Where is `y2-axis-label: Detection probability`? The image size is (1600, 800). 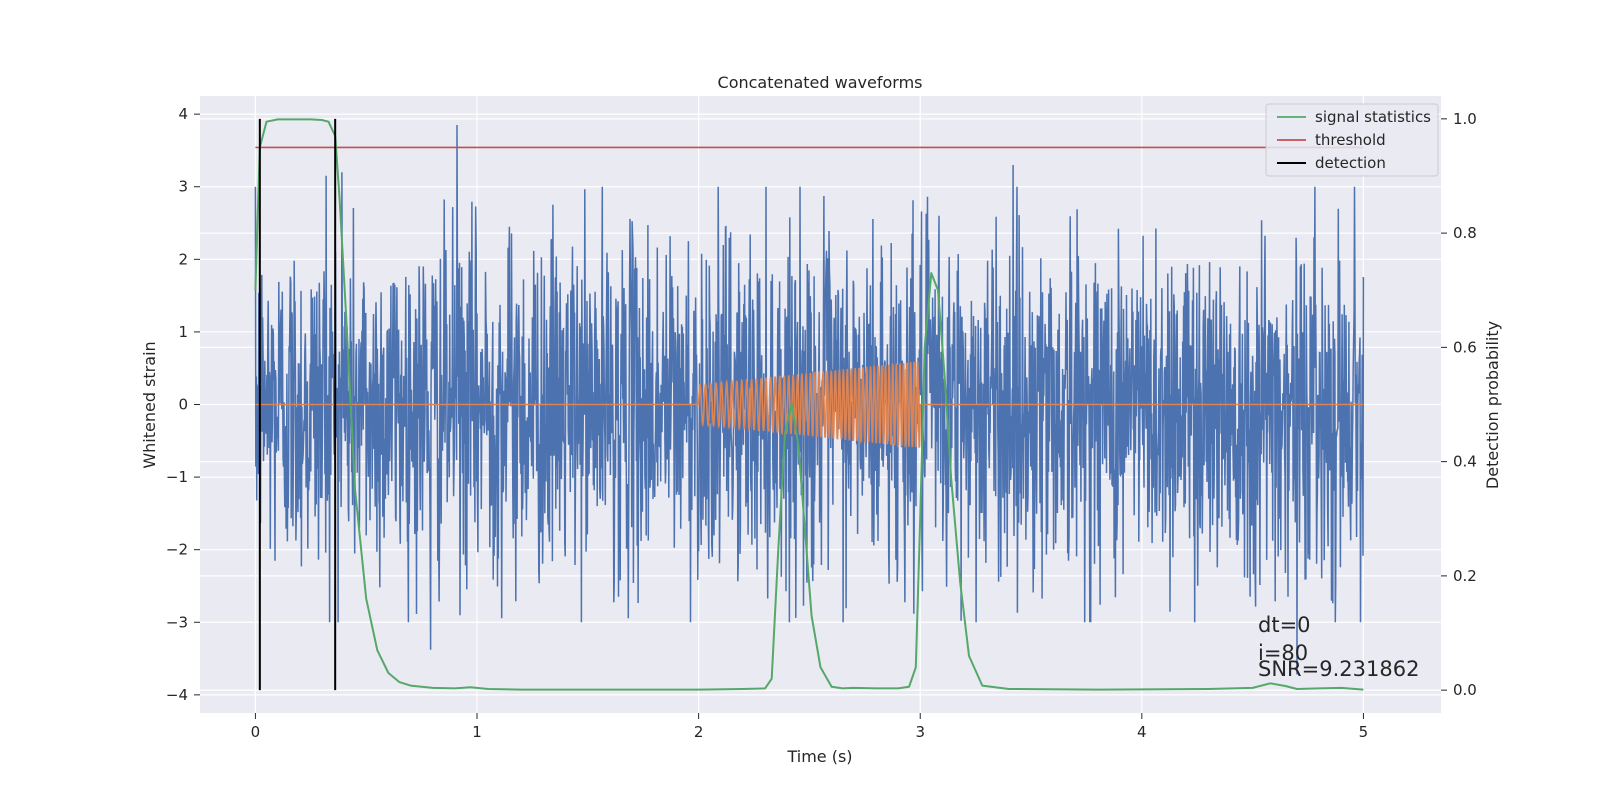 y2-axis-label: Detection probability is located at coordinates (1492, 405).